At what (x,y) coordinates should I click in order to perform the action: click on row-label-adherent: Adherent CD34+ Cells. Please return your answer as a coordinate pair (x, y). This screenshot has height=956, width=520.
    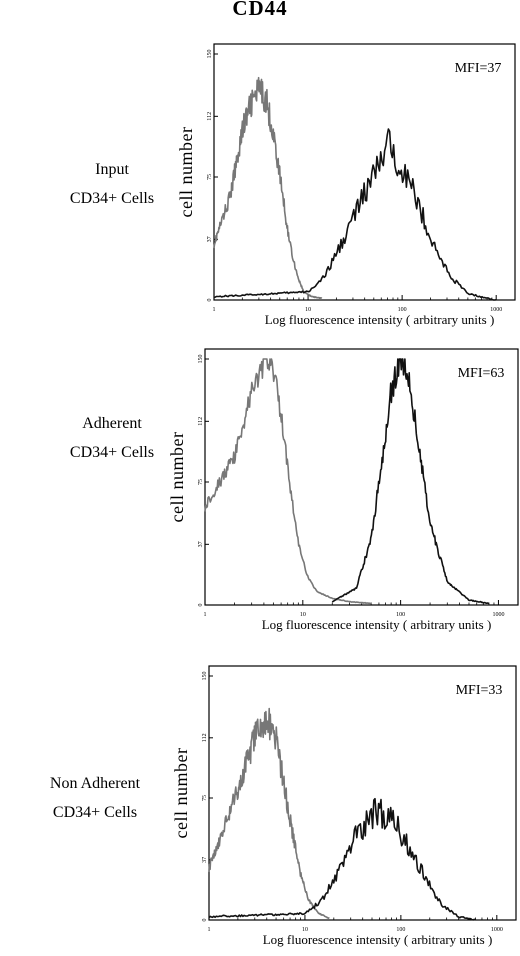
    Looking at the image, I should click on (112, 438).